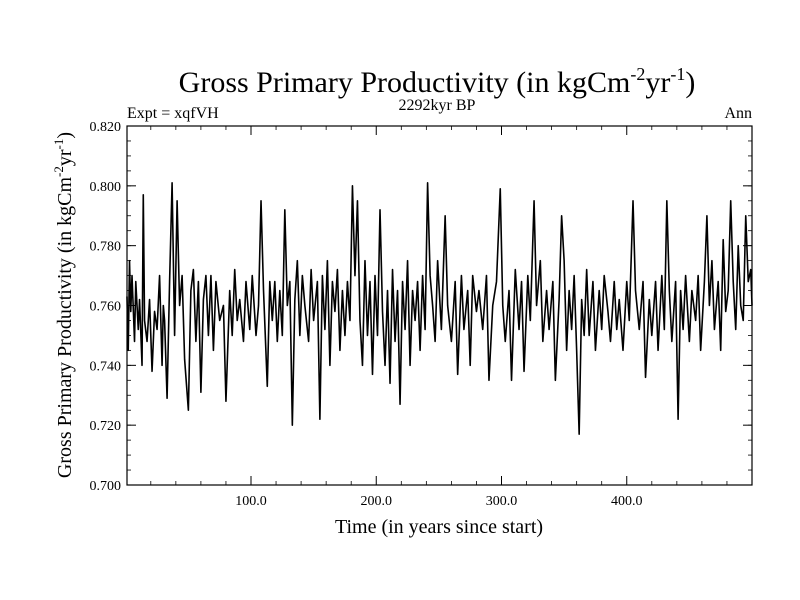 The image size is (800, 600). Describe the element at coordinates (437, 105) in the screenshot. I see `subtitle-period: 2292kyr BP` at that location.